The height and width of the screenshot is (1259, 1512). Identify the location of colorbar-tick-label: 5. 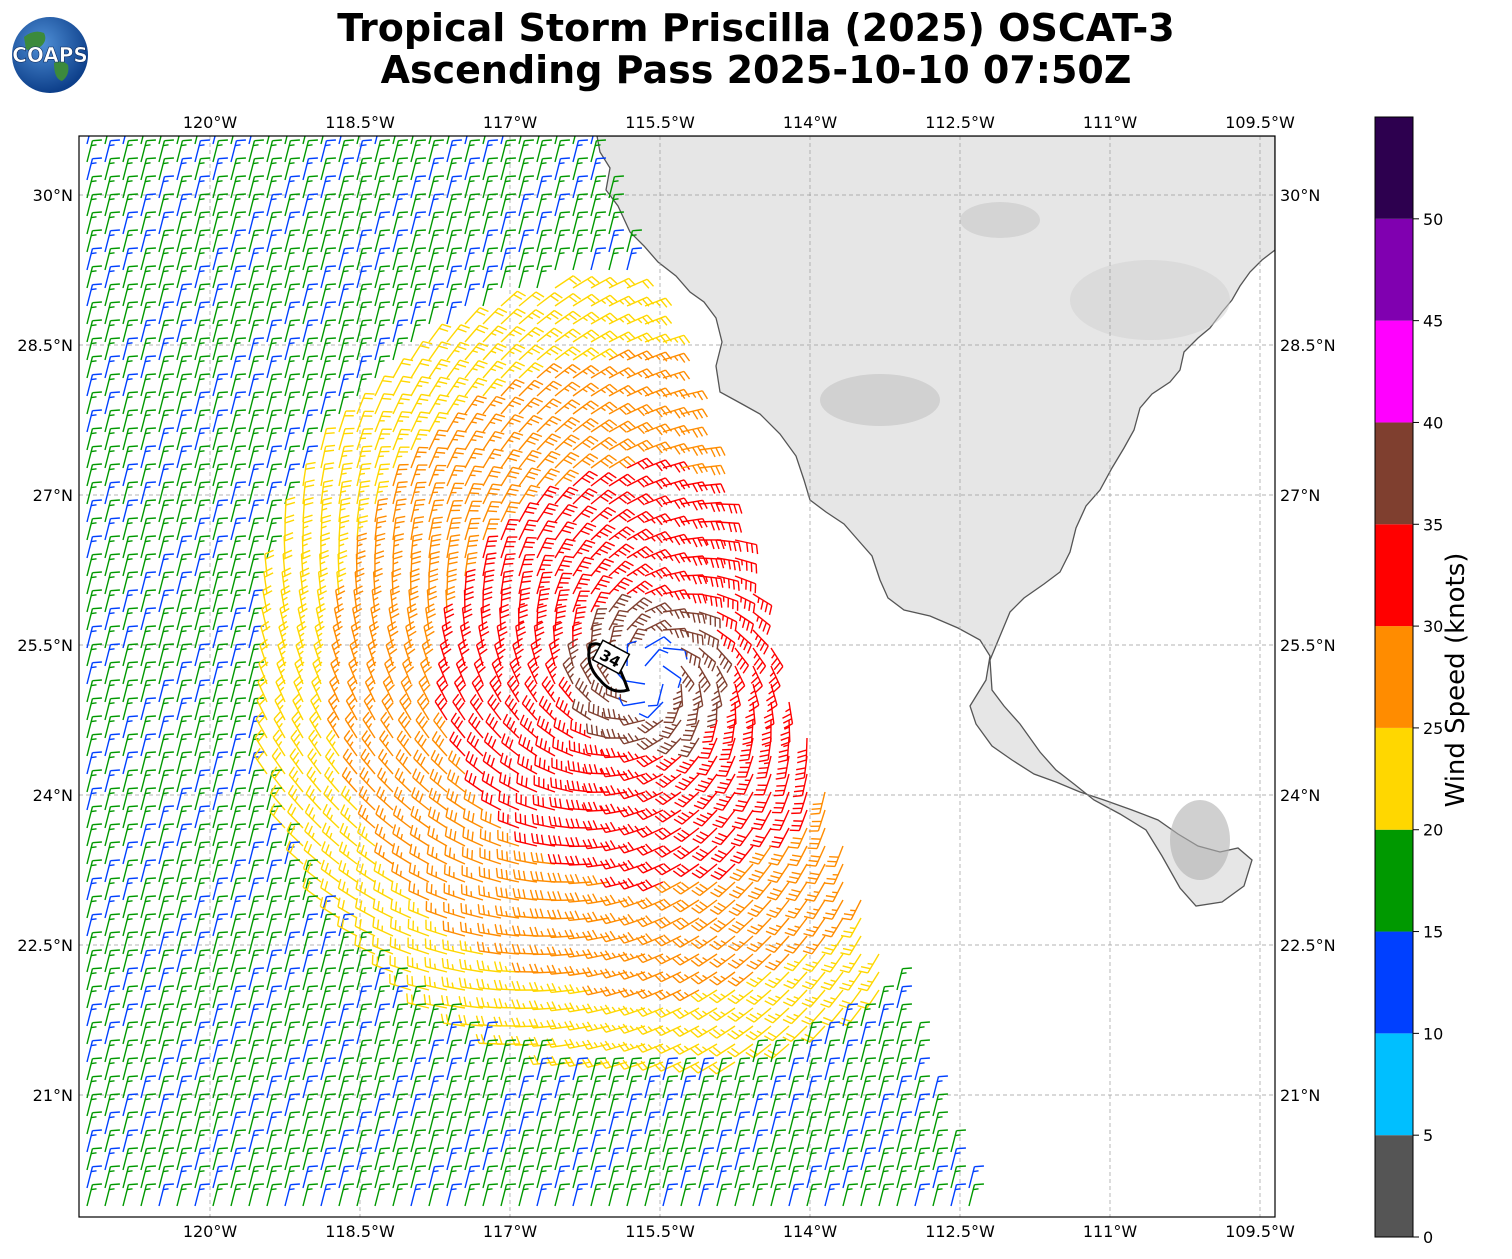
(1428, 1135).